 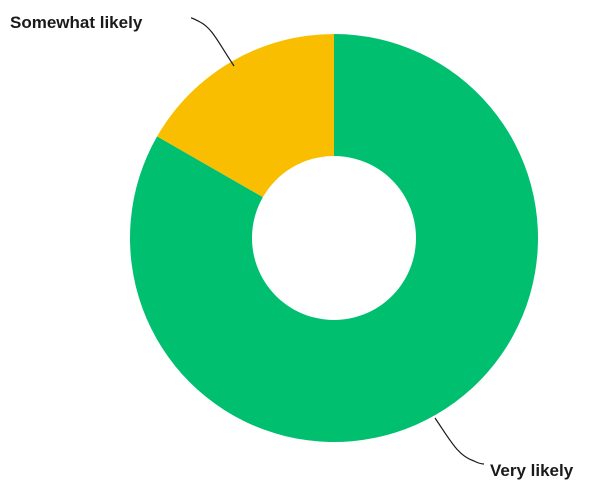 What do you see at coordinates (459, 441) in the screenshot?
I see `leader-line-very-likely` at bounding box center [459, 441].